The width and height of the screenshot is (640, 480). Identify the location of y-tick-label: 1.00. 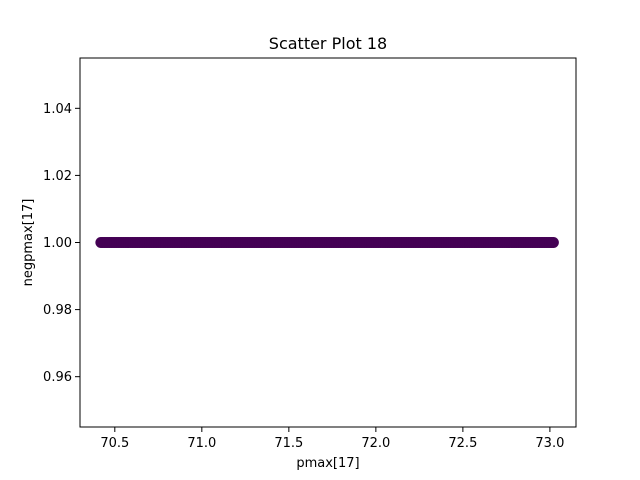
(57, 243).